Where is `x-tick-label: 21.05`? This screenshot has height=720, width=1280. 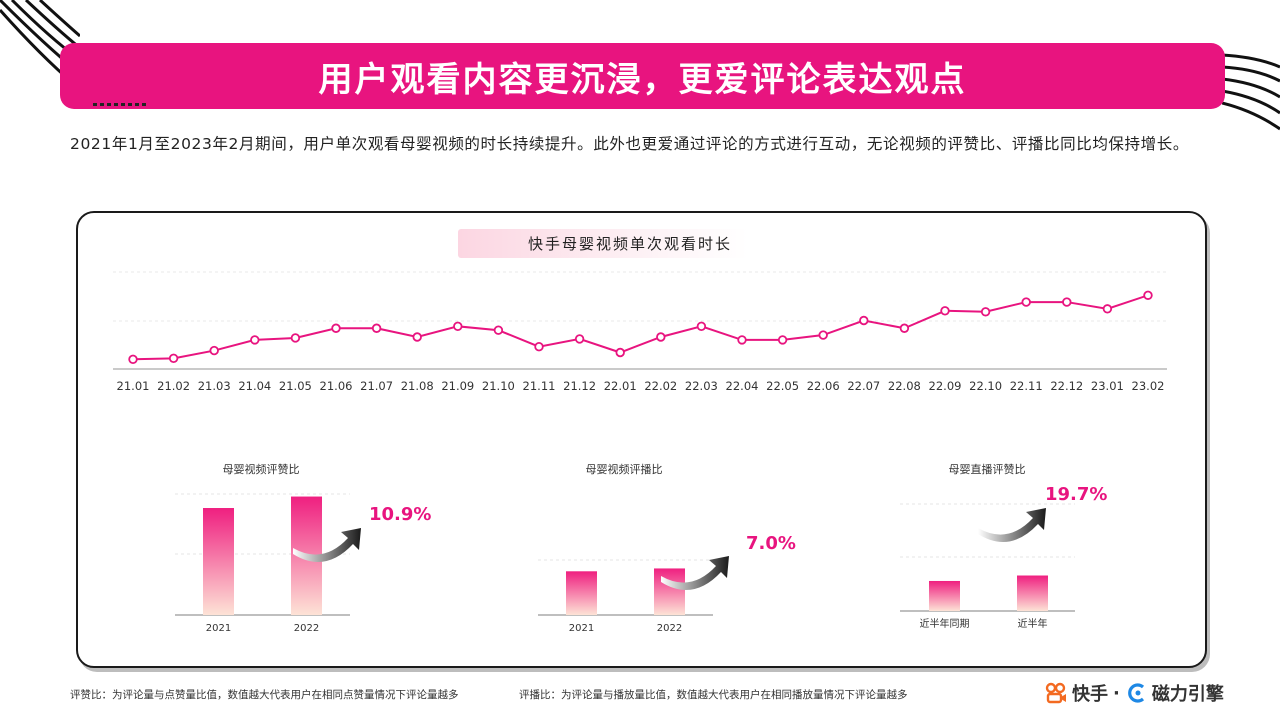 x-tick-label: 21.05 is located at coordinates (295, 386).